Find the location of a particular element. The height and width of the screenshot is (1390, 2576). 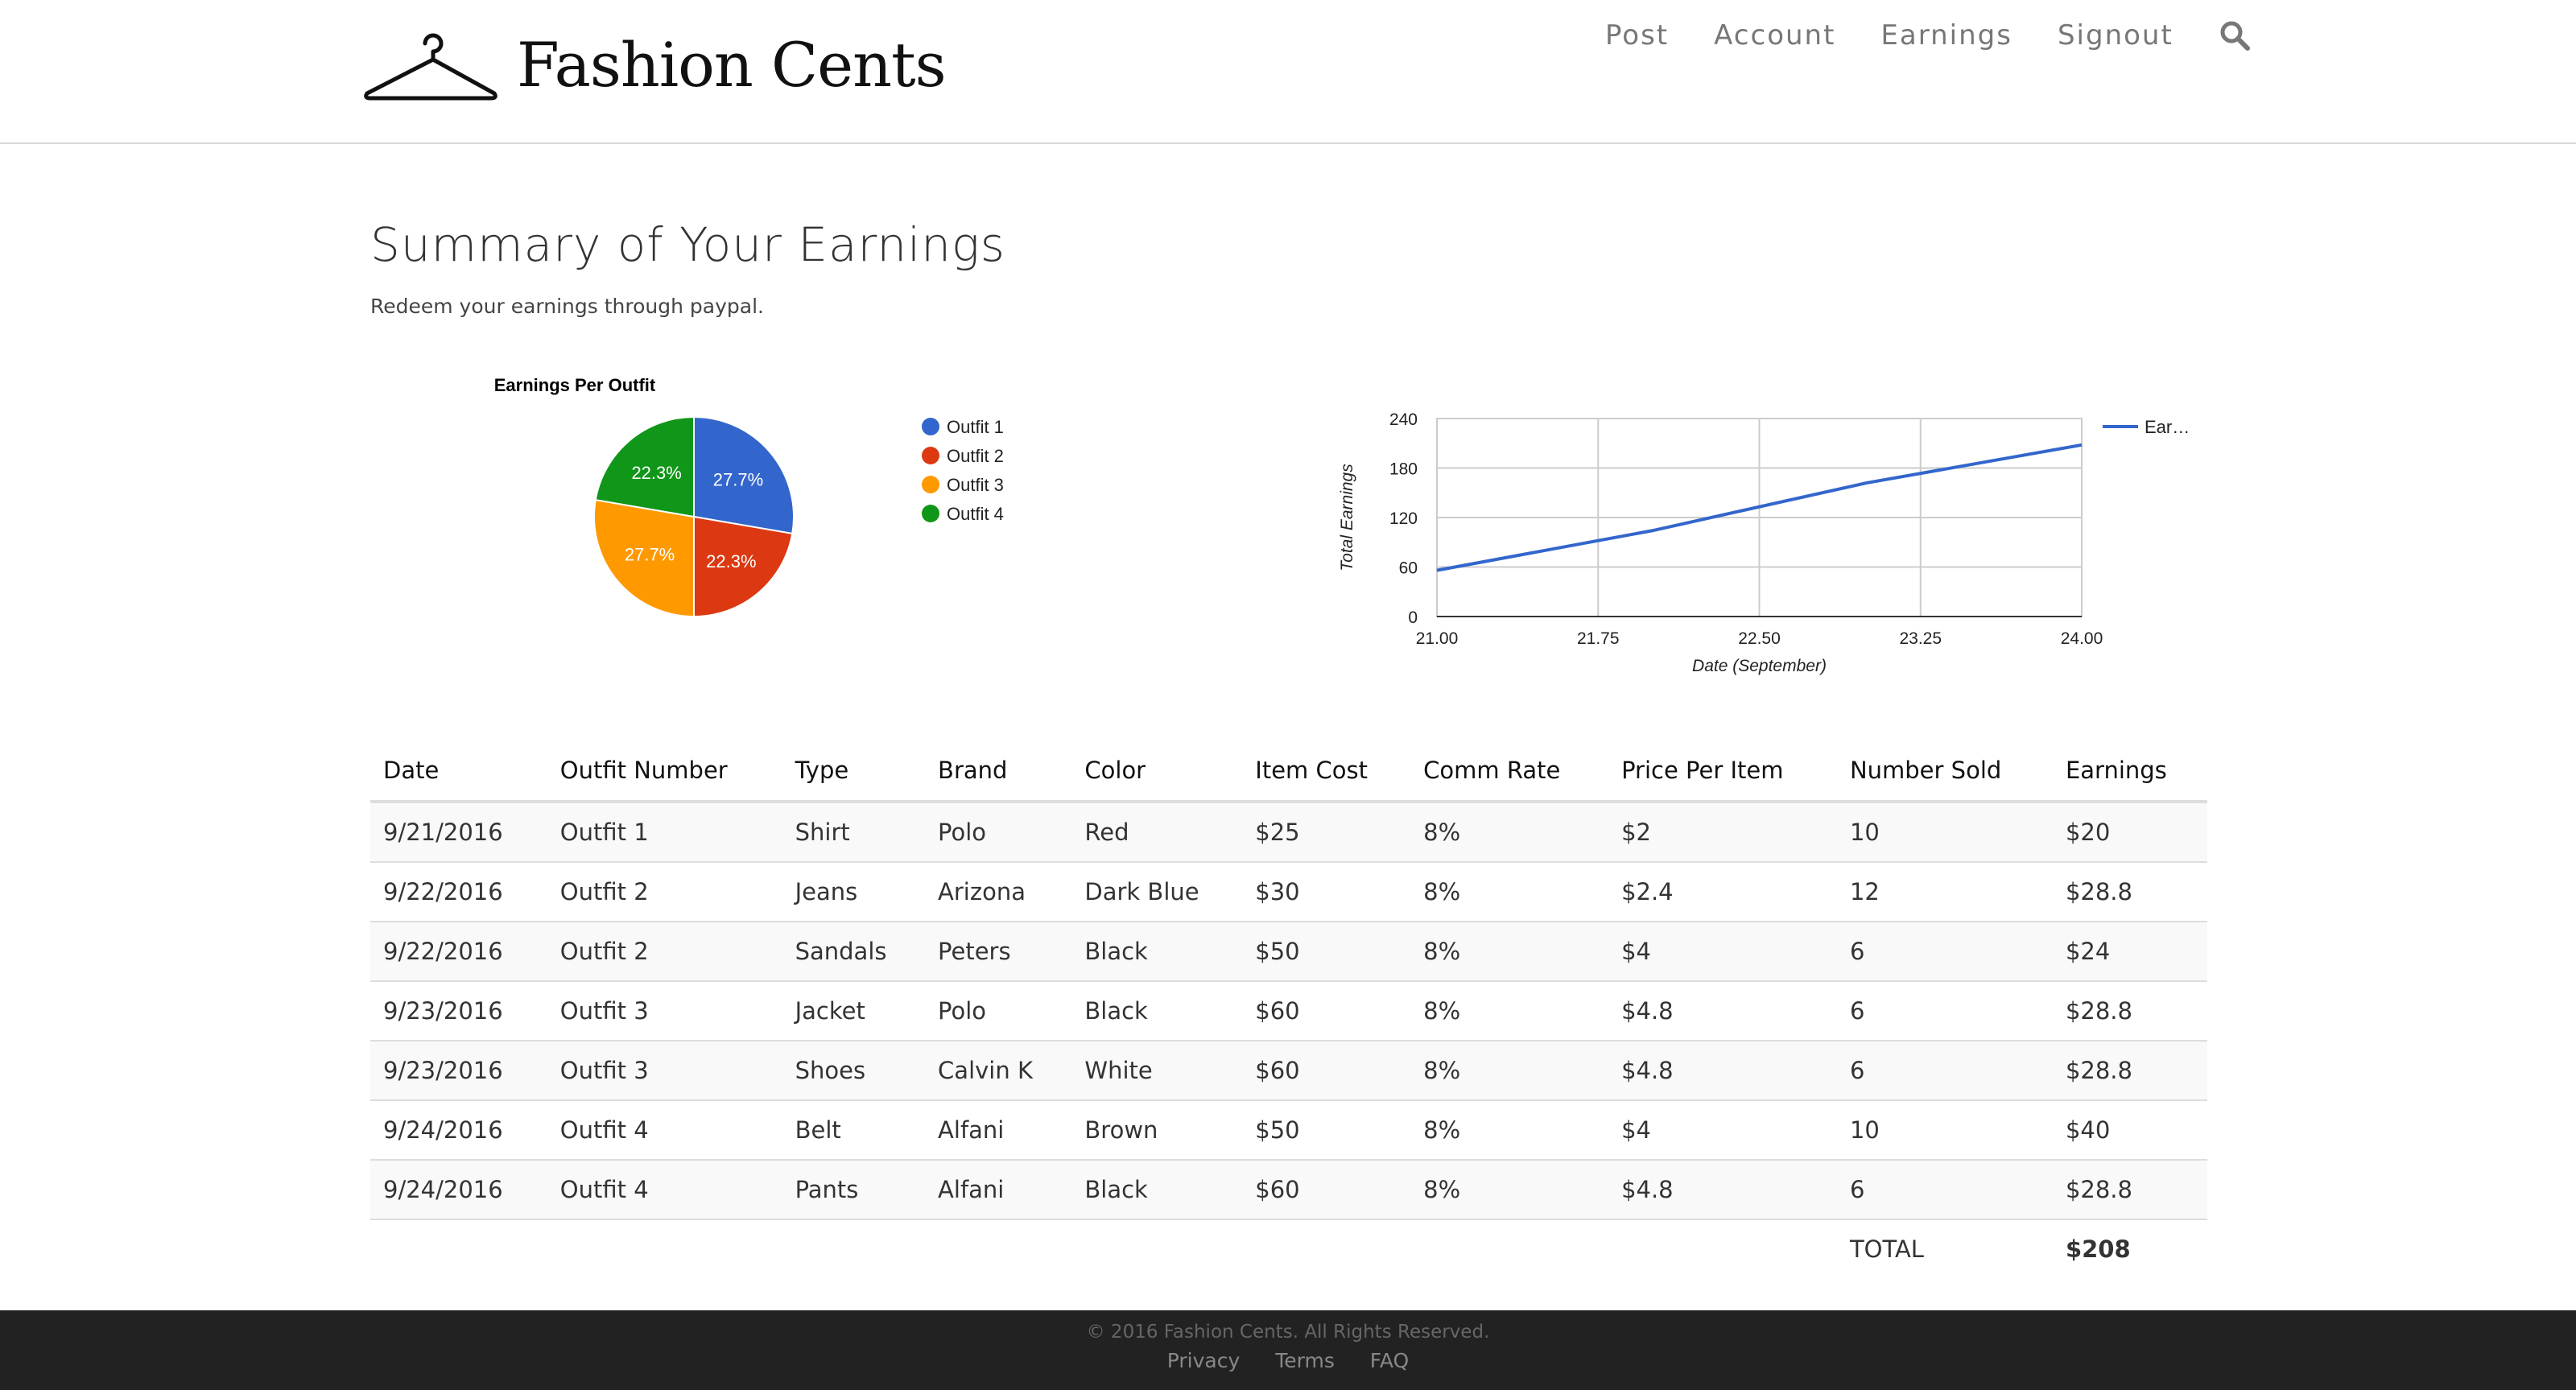

y-tick-label: 60 is located at coordinates (1408, 568).